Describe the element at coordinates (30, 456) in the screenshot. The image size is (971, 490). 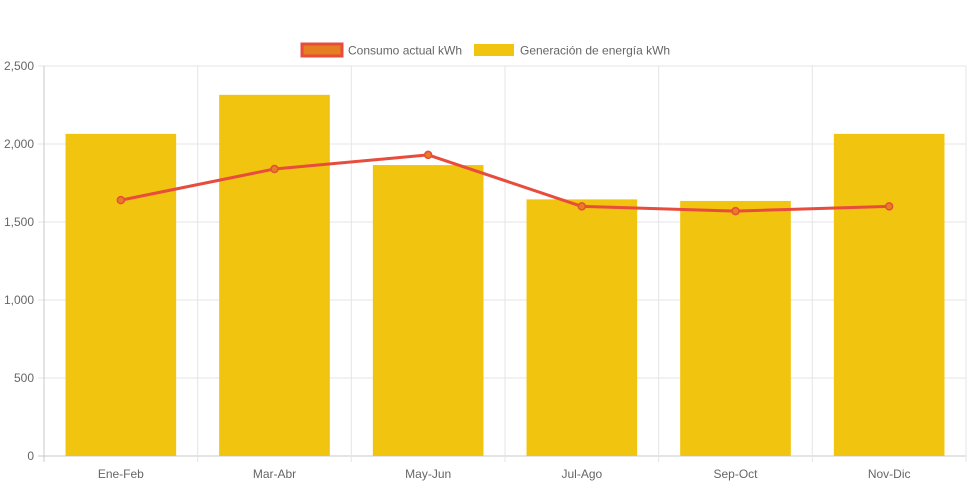
I see `y-tick-label: 0` at that location.